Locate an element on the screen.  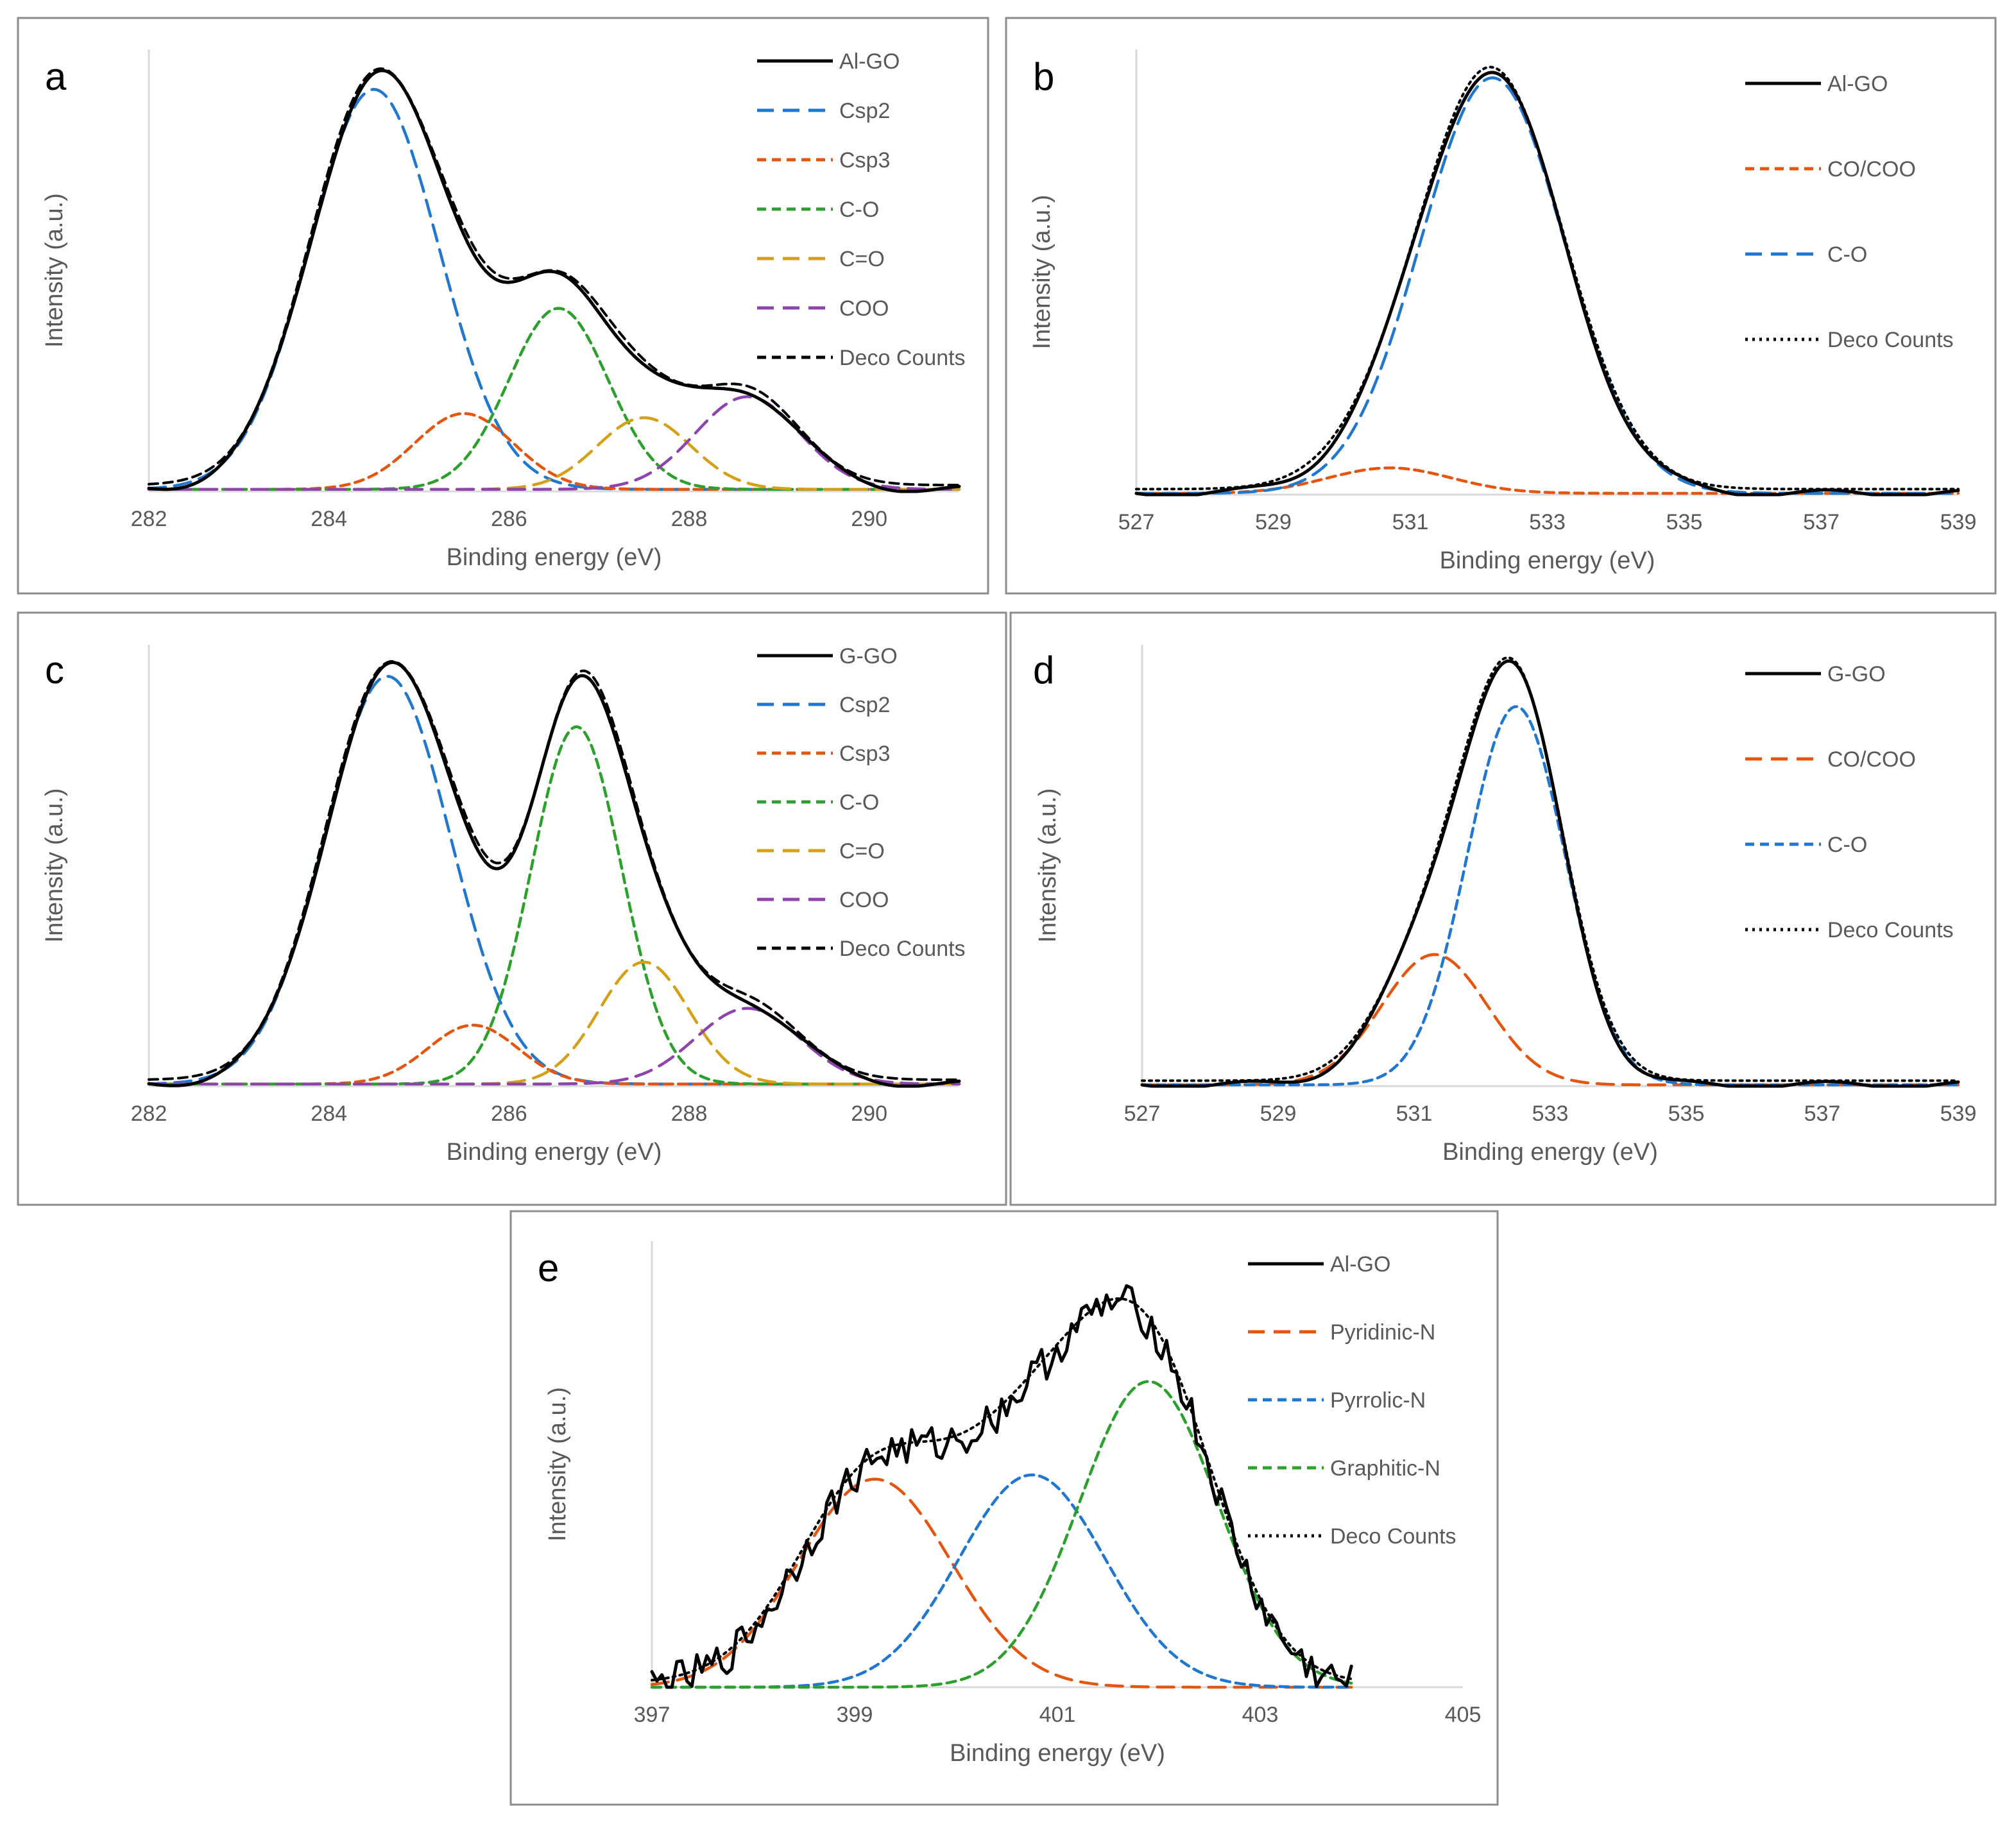
panel-letter: e is located at coordinates (548, 1267).